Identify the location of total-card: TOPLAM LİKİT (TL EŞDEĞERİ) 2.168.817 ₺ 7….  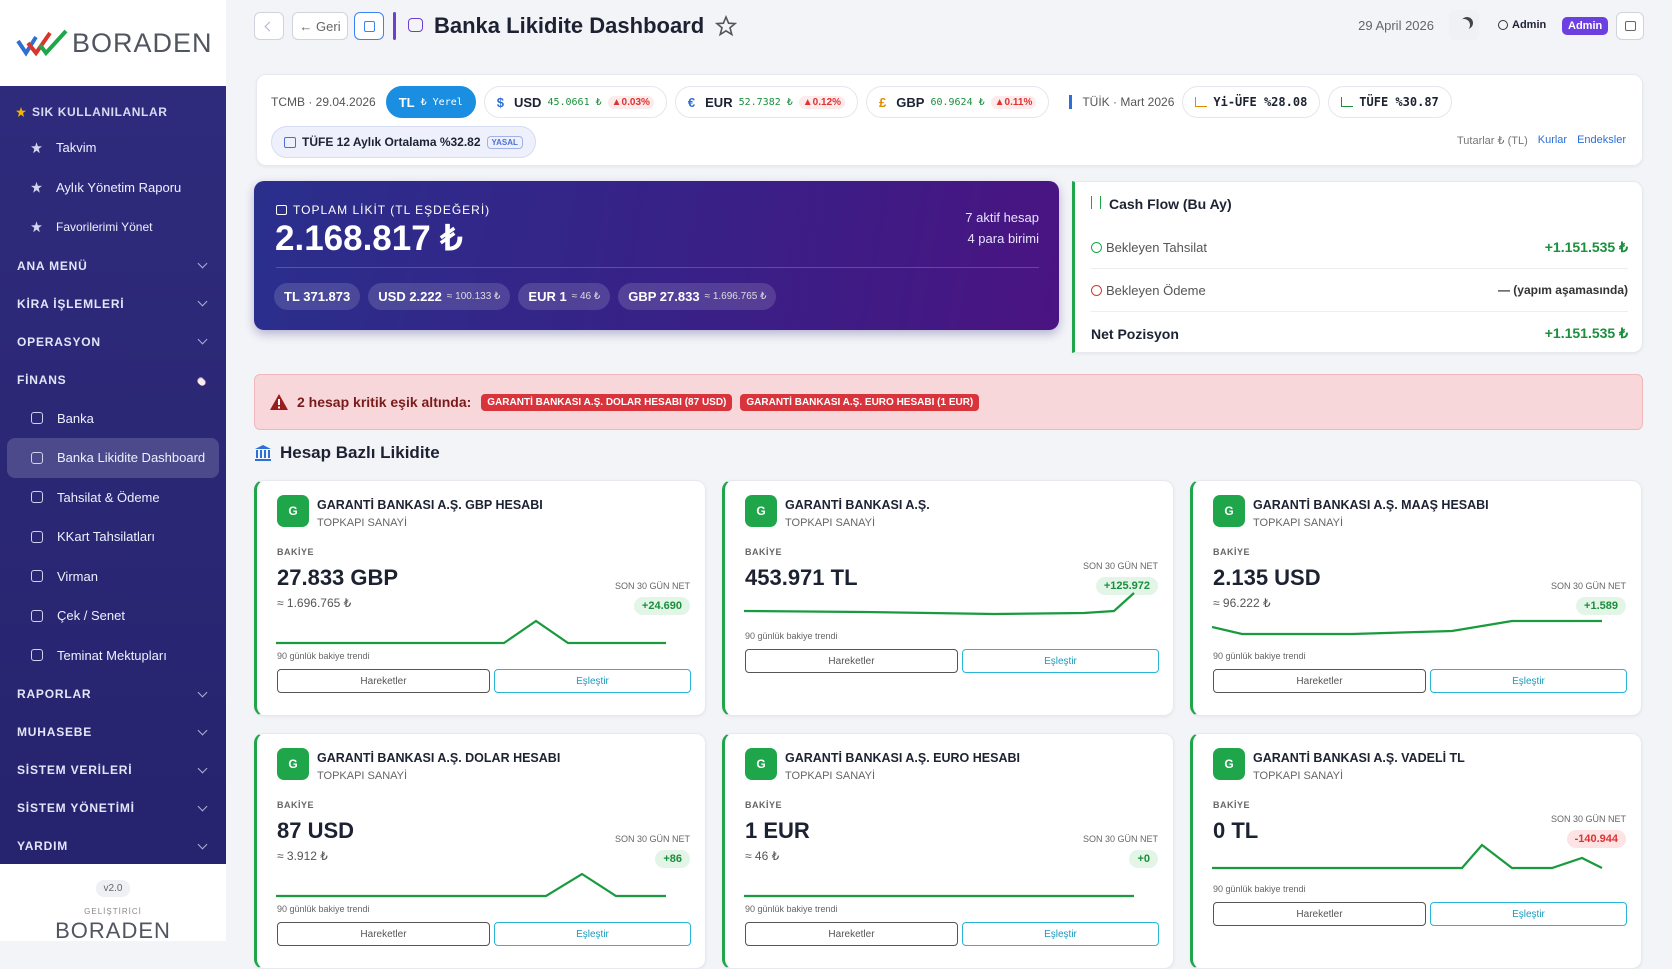
(656, 255).